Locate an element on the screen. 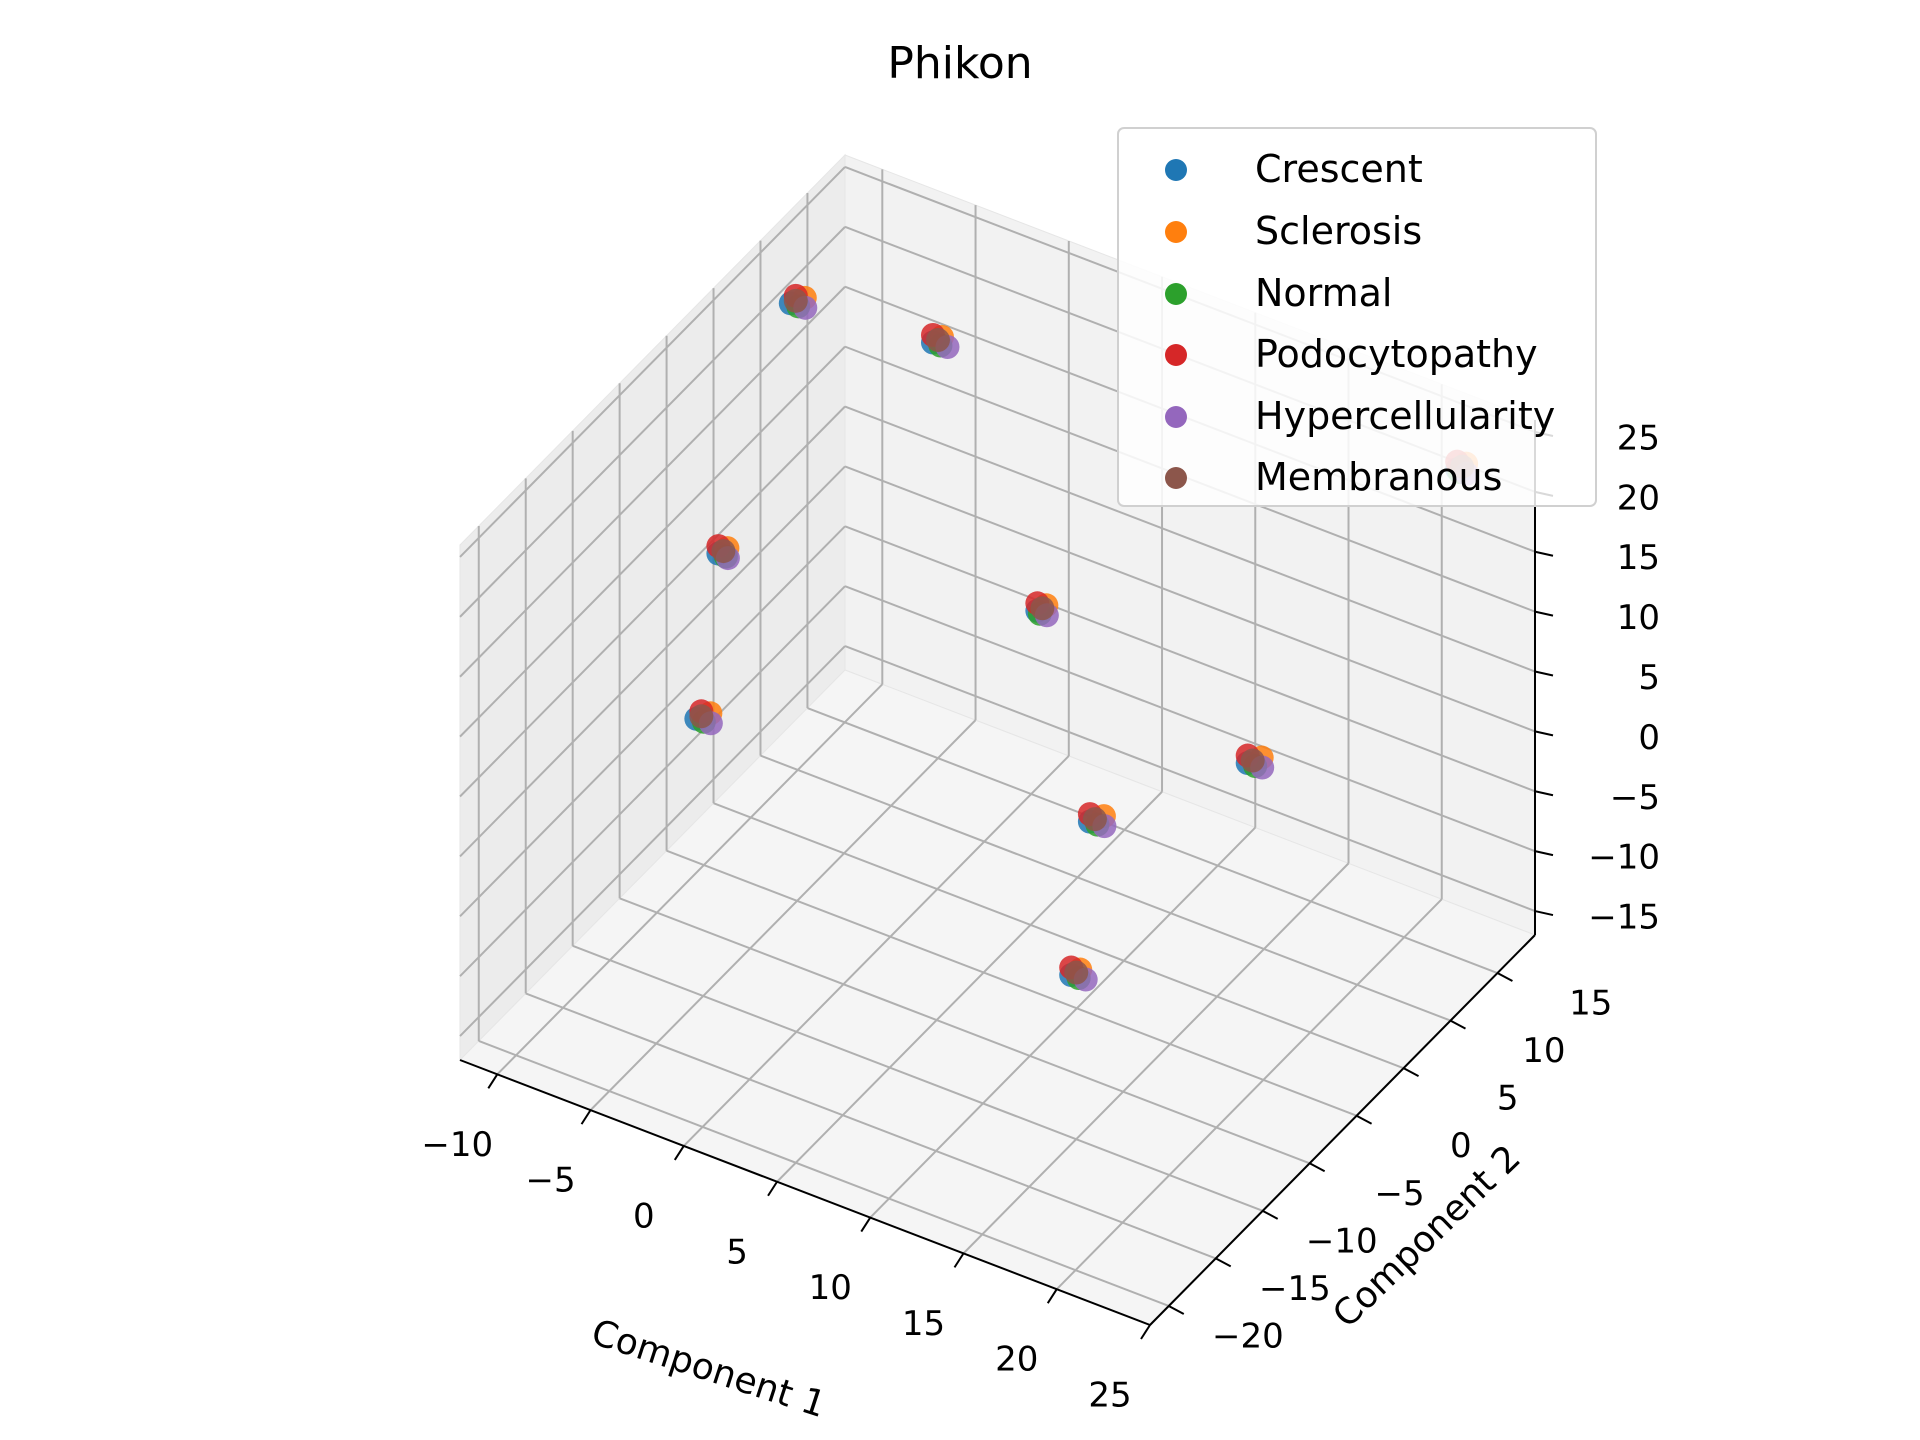 Image resolution: width=1920 pixels, height=1440 pixels. x-tick-label: 10 is located at coordinates (830, 1288).